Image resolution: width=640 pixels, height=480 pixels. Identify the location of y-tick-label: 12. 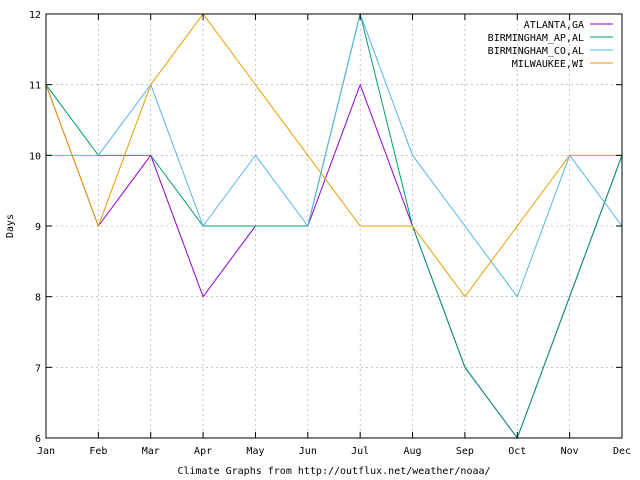
(35, 15).